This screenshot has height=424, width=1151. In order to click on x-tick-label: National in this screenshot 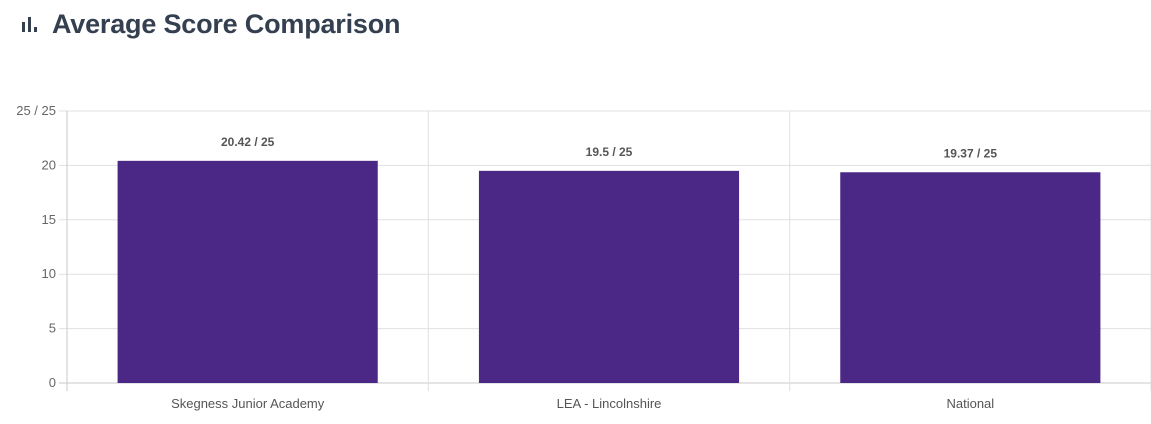, I will do `click(970, 403)`.